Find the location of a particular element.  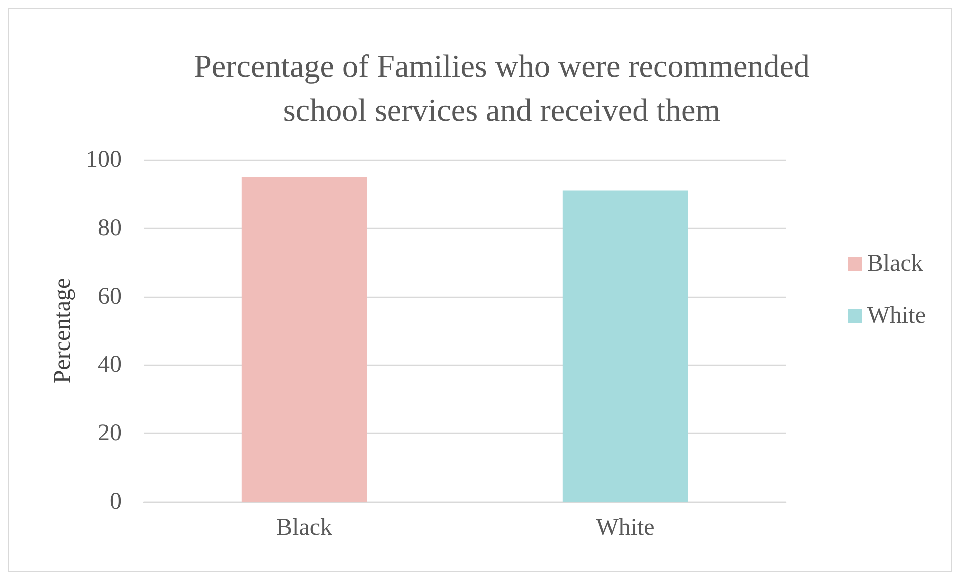

y-tick-label: 20 is located at coordinates (110, 433).